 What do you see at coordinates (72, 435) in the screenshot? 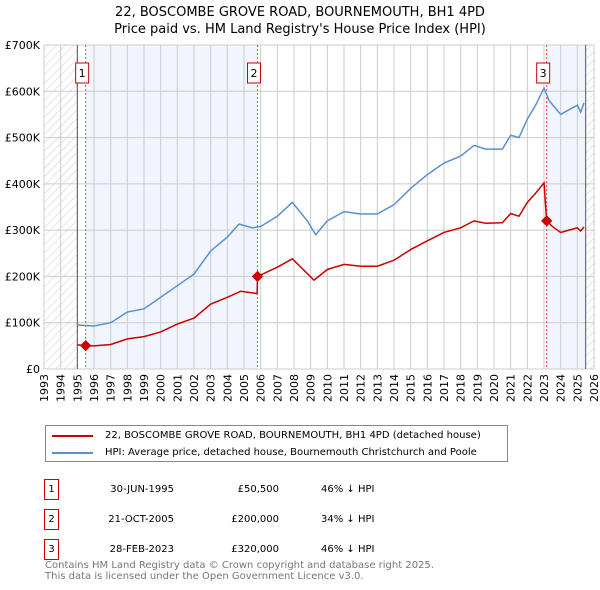
I see `legend-swatch-red` at bounding box center [72, 435].